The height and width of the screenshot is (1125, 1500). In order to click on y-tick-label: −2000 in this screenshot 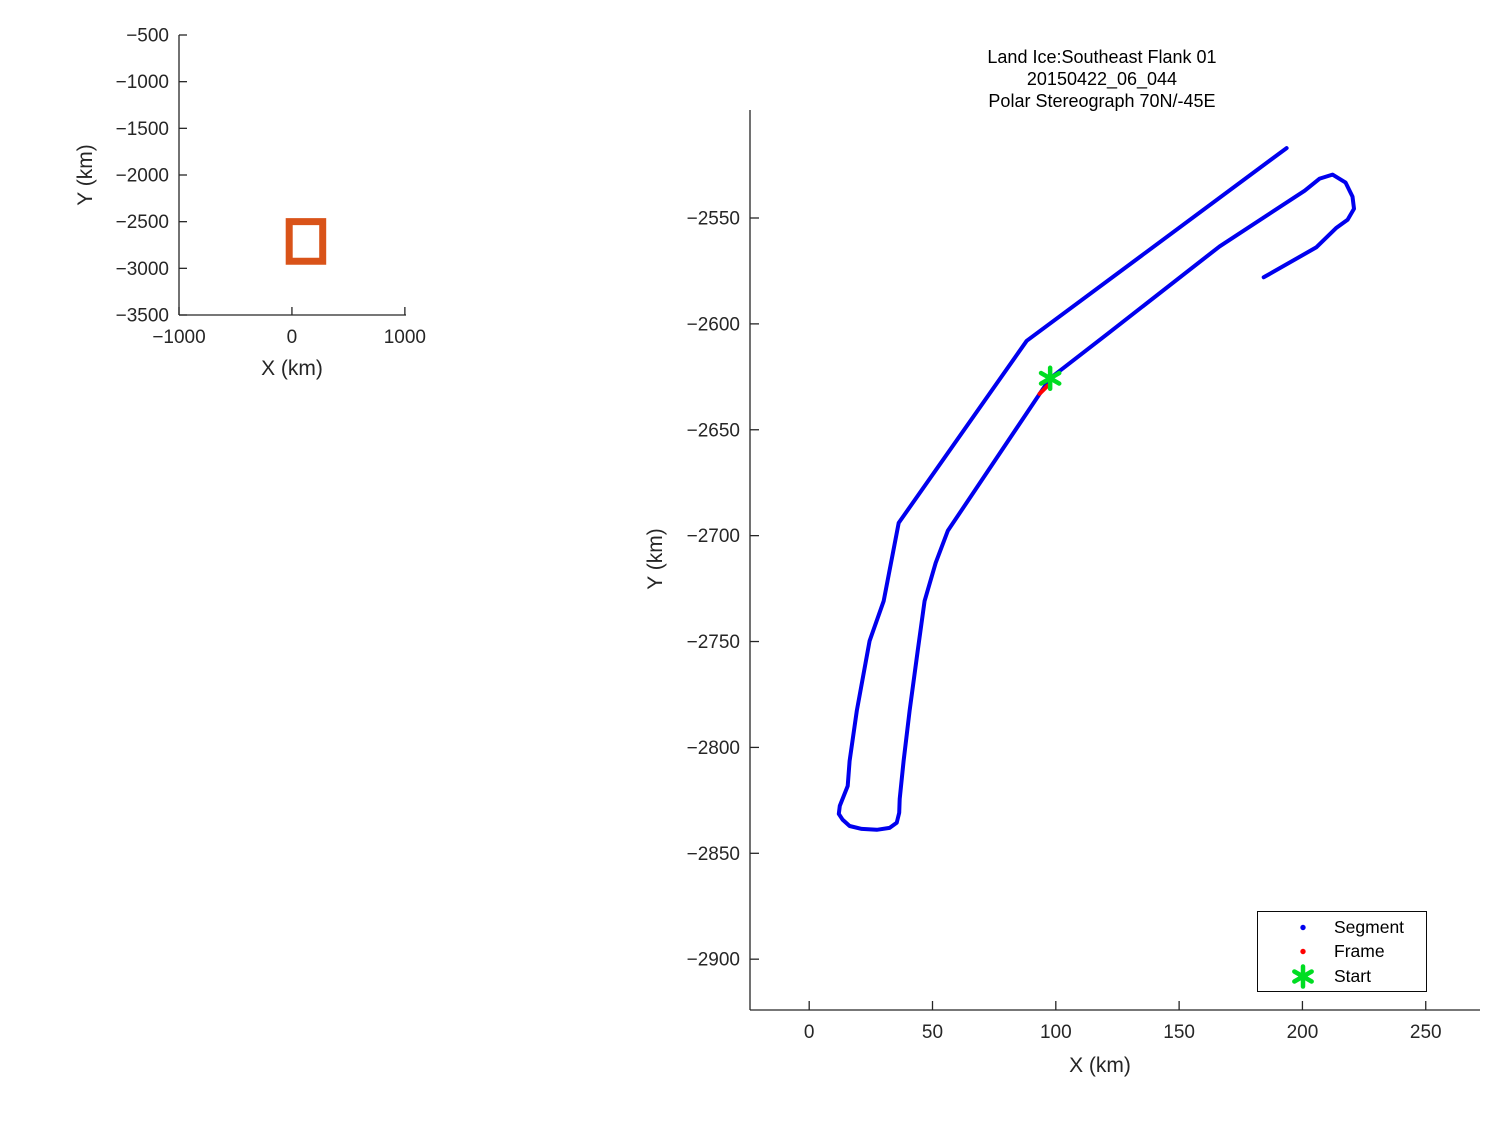, I will do `click(142, 176)`.